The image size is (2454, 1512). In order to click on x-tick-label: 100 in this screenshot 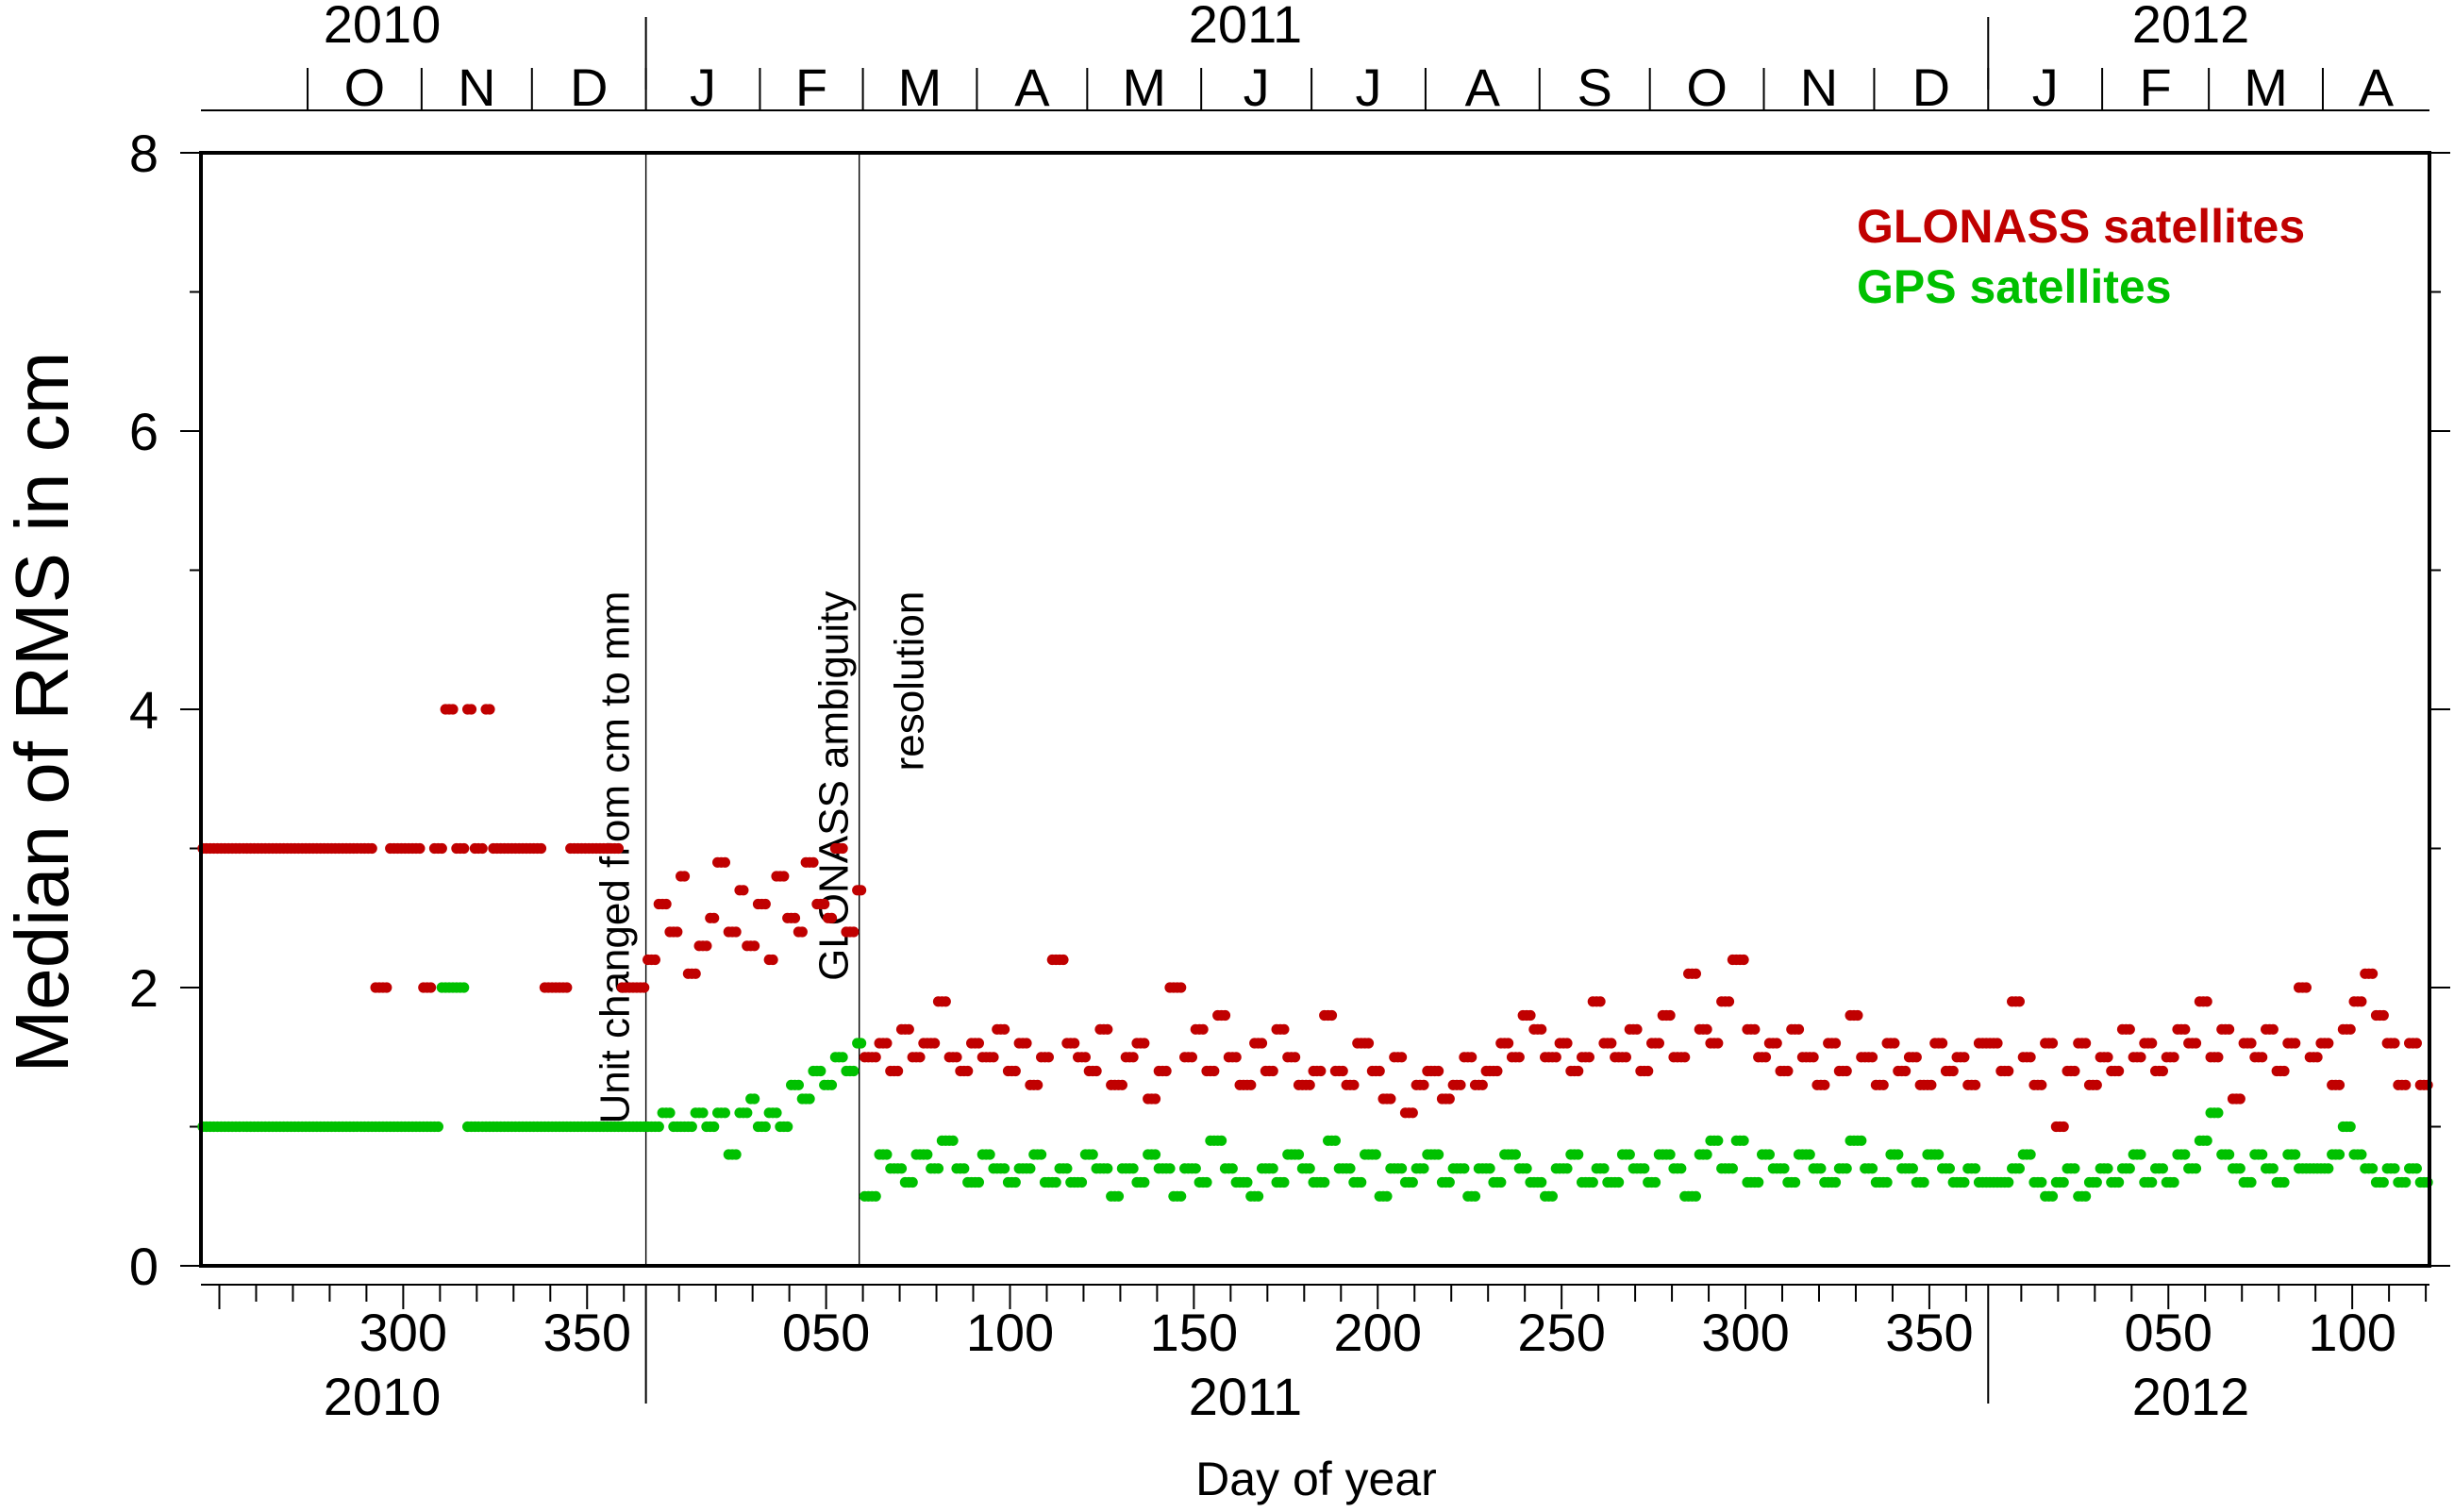, I will do `click(1010, 1332)`.